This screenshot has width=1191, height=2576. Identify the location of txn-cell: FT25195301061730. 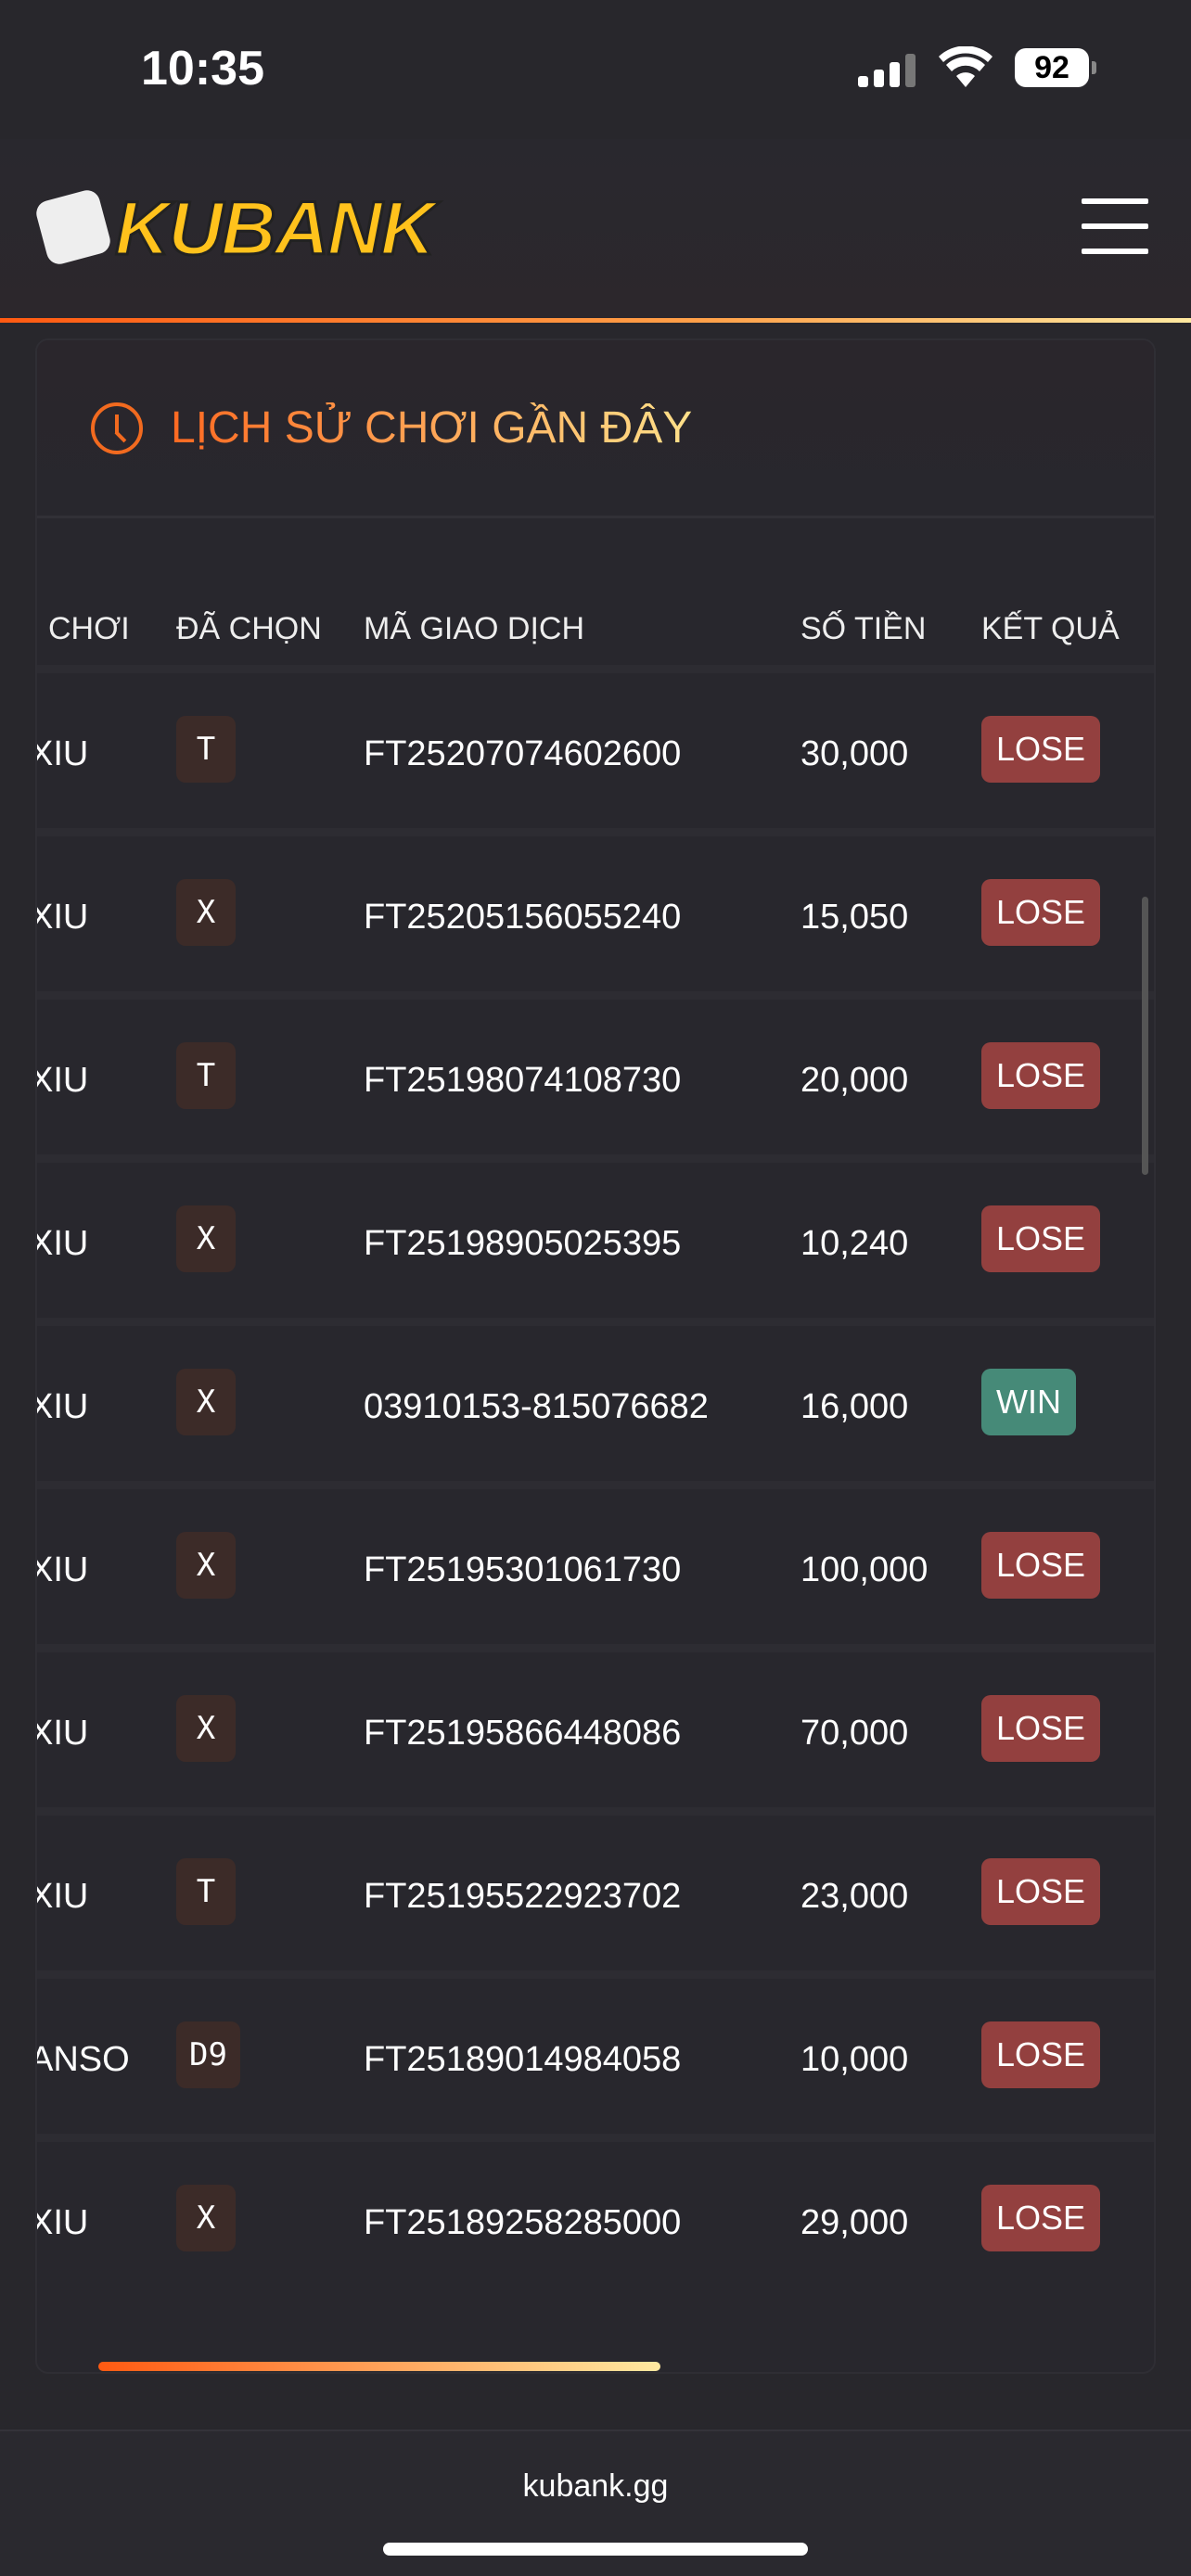
(523, 1570).